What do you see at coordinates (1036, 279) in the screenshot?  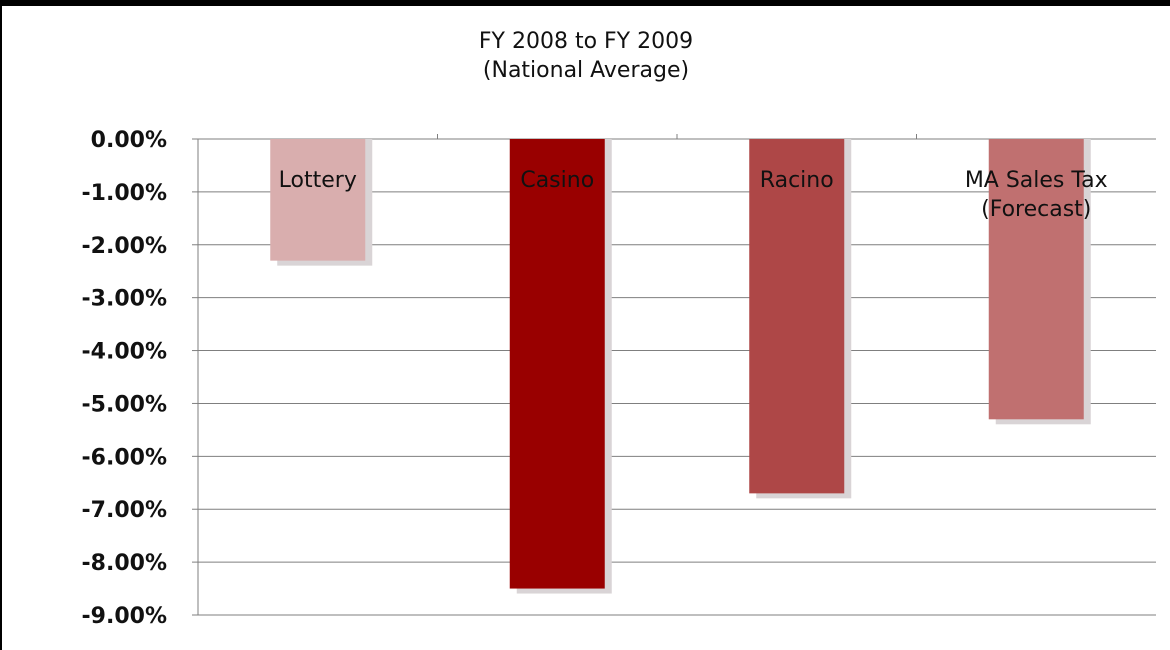 I see `bar-ma-sales-tax` at bounding box center [1036, 279].